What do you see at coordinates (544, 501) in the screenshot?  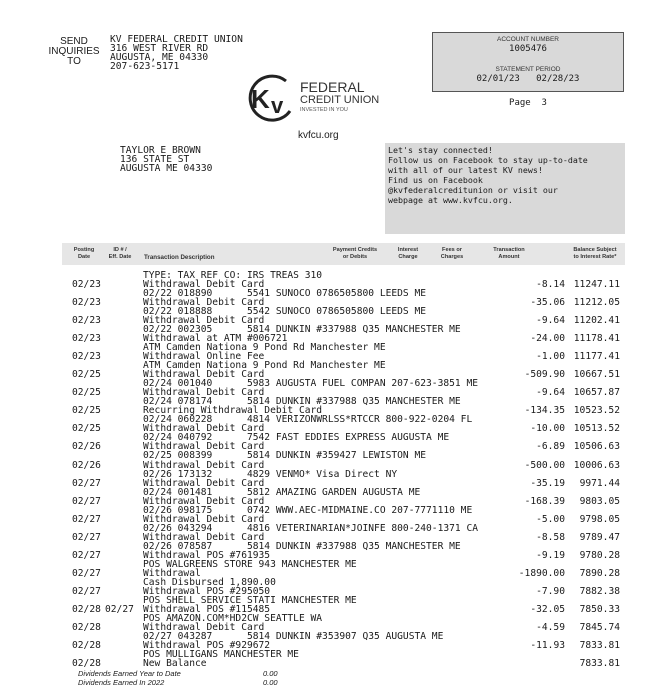 I see `transaction-amount: -168.39` at bounding box center [544, 501].